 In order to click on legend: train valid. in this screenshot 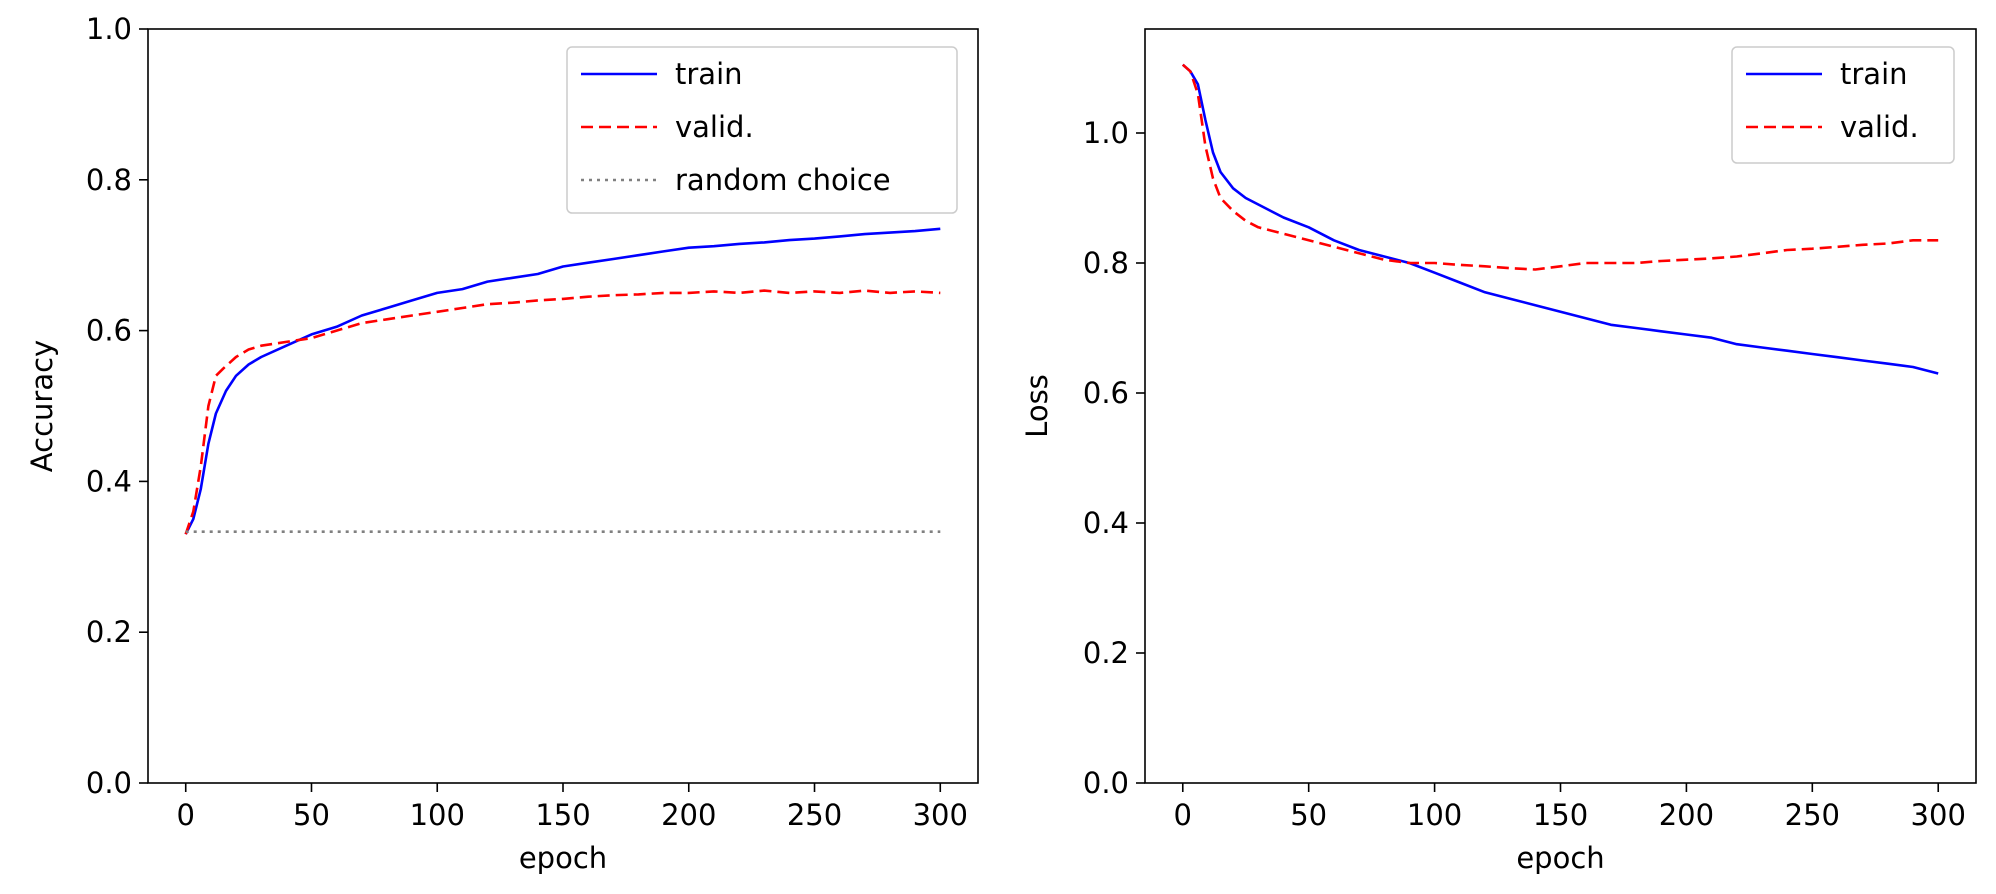, I will do `click(1843, 105)`.